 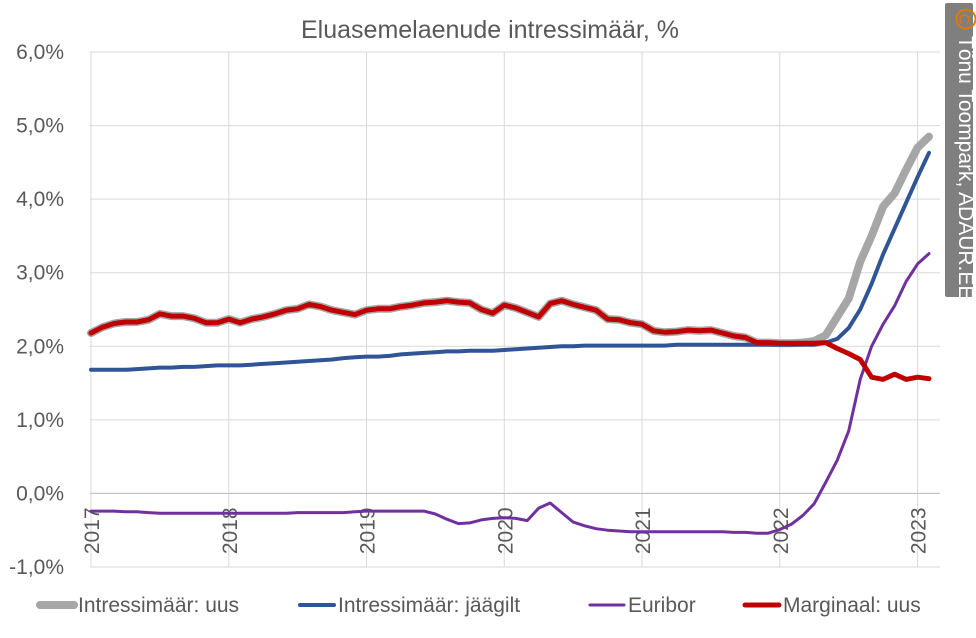 I want to click on y-tick-label: 0,0%, so click(x=40, y=493).